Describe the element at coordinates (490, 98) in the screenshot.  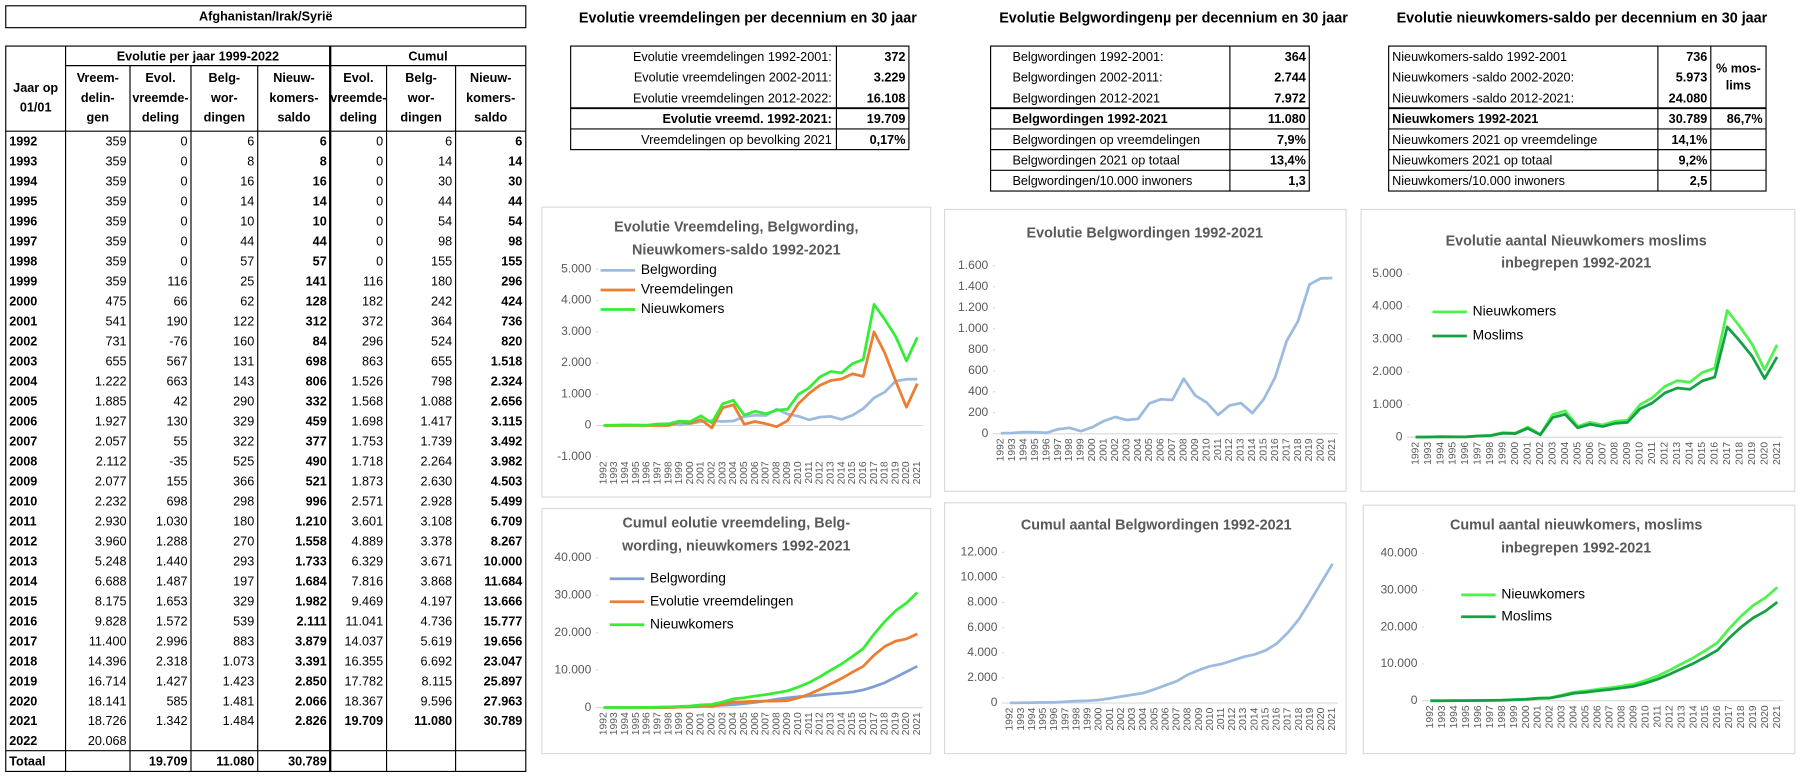
I see `column-header: komers-` at that location.